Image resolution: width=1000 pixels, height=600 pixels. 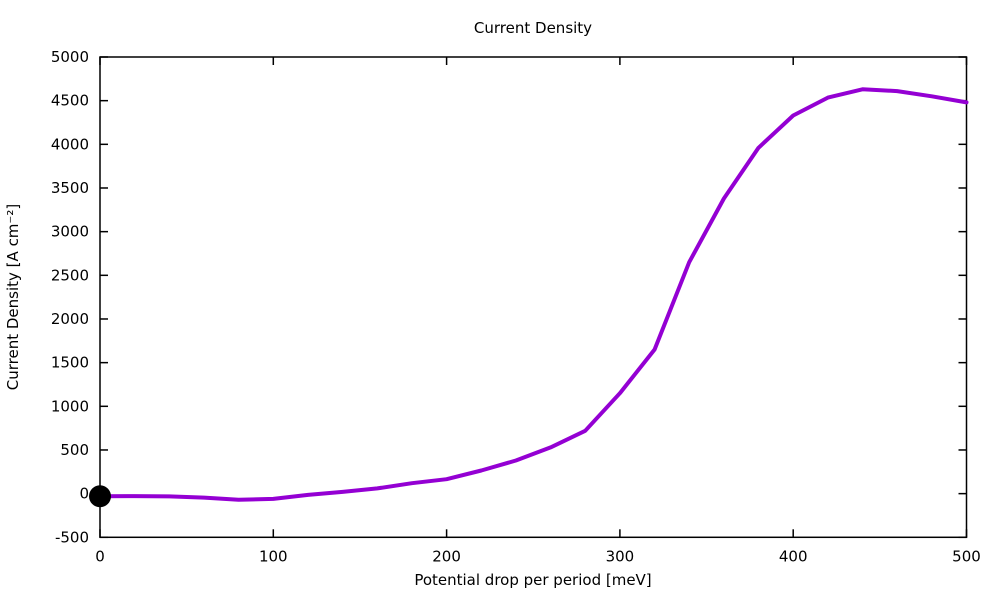 I want to click on y-tick-label: 2500, so click(x=70, y=275).